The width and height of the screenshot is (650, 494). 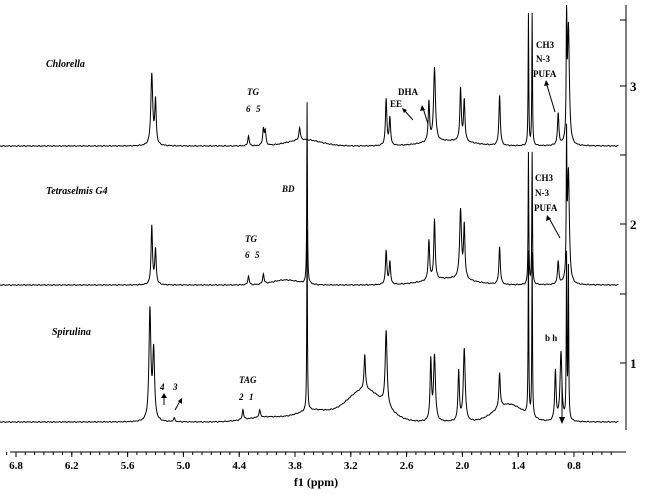 What do you see at coordinates (546, 208) in the screenshot?
I see `annotation-pufa-tetraselmis: PUFA` at bounding box center [546, 208].